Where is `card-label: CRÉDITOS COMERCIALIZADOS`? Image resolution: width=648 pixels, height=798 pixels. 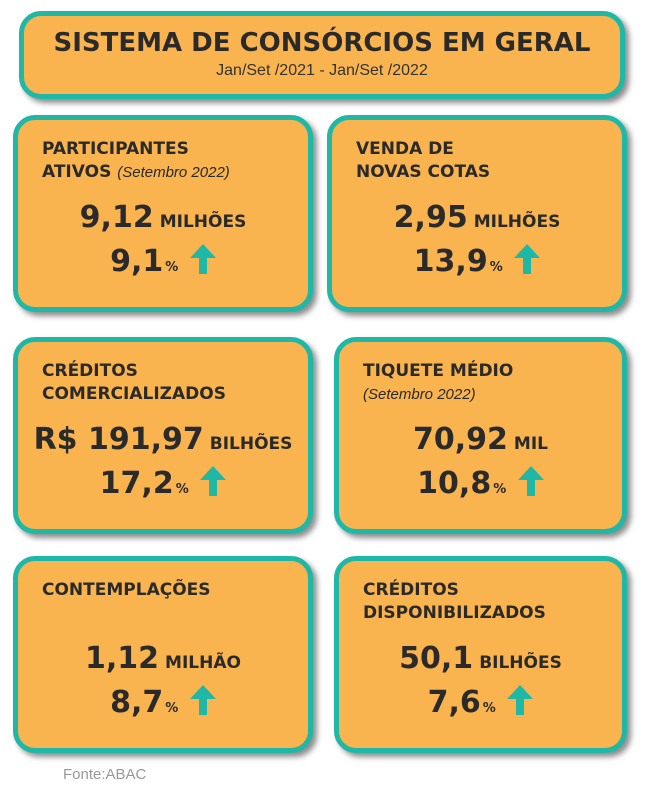
card-label: CRÉDITOS COMERCIALIZADOS is located at coordinates (134, 382).